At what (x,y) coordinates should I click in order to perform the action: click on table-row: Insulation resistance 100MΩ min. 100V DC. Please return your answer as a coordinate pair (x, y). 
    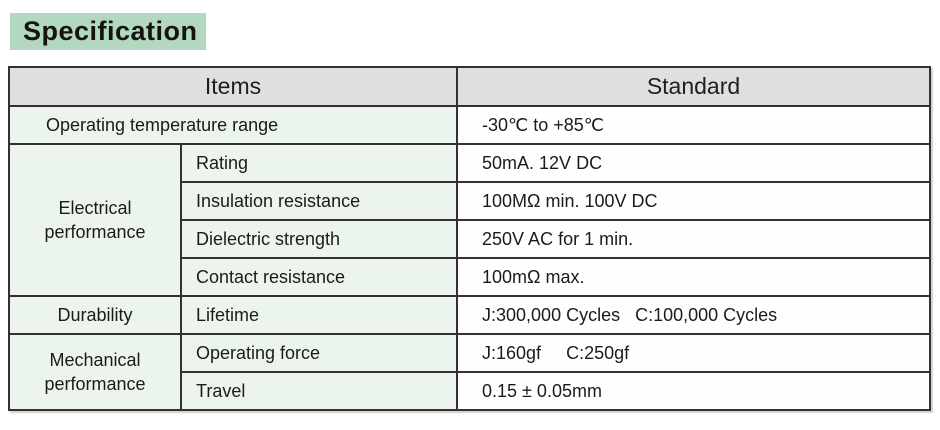
    Looking at the image, I should click on (470, 201).